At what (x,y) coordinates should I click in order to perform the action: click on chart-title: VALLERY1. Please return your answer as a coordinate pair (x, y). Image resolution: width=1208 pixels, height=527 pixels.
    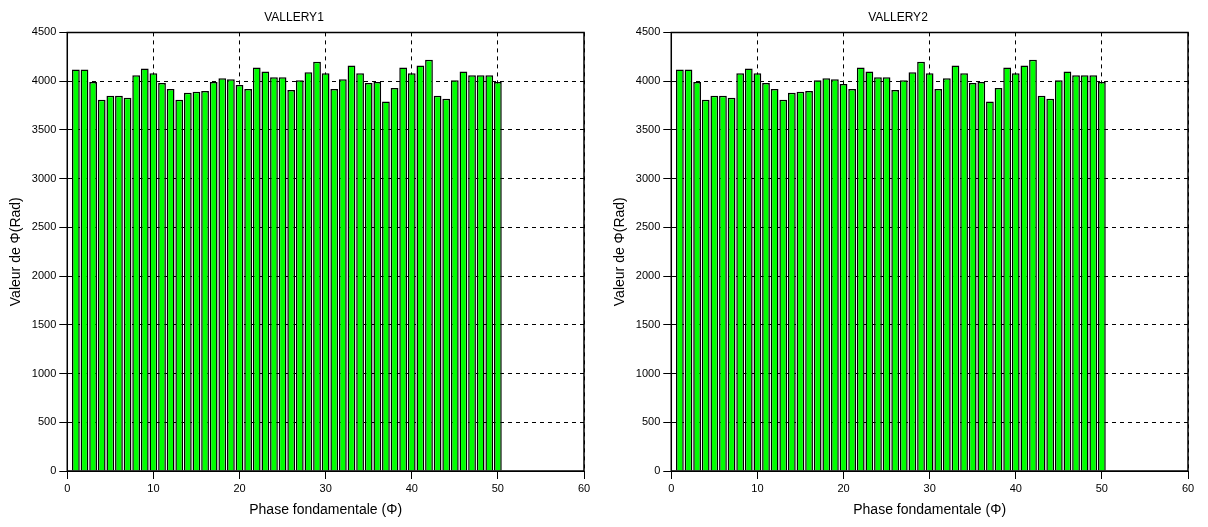
    Looking at the image, I should click on (294, 16).